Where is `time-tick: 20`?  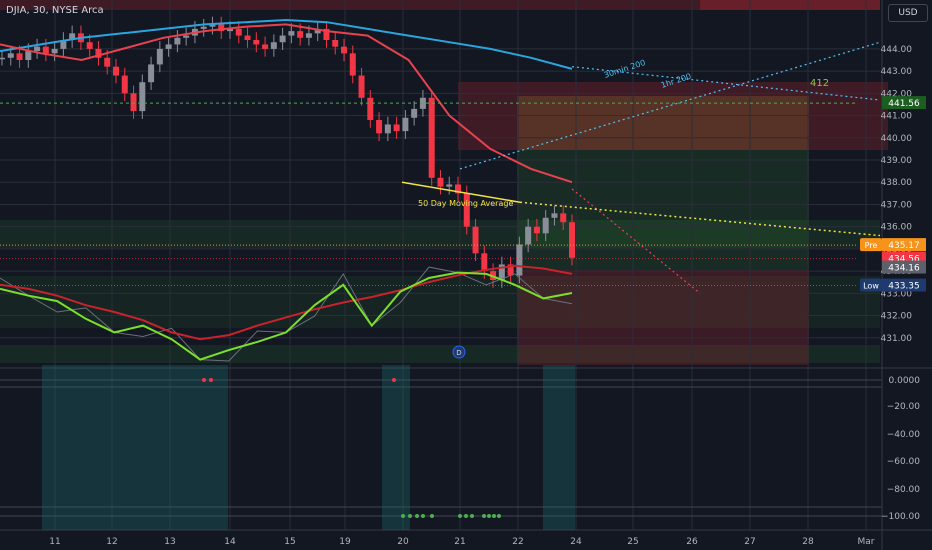
time-tick: 20 is located at coordinates (403, 542).